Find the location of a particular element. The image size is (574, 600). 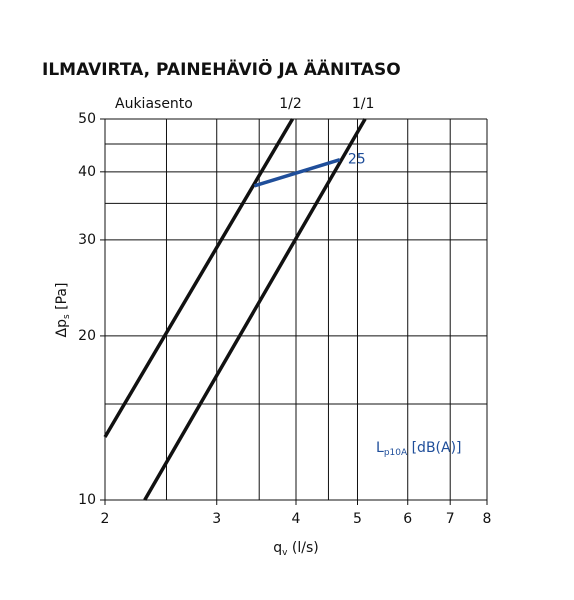

x-label-rest: (l/s) is located at coordinates (302, 548).